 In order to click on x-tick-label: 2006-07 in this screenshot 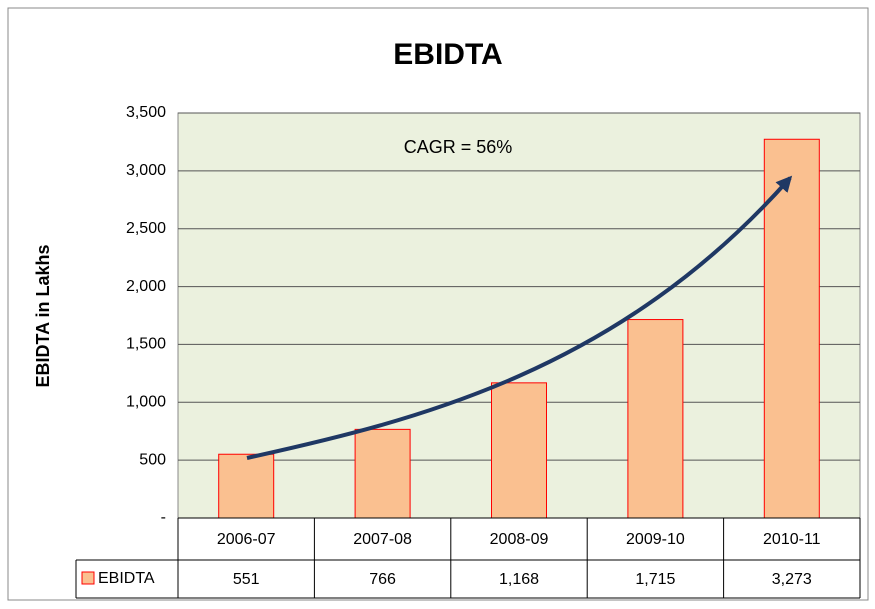, I will do `click(246, 539)`.